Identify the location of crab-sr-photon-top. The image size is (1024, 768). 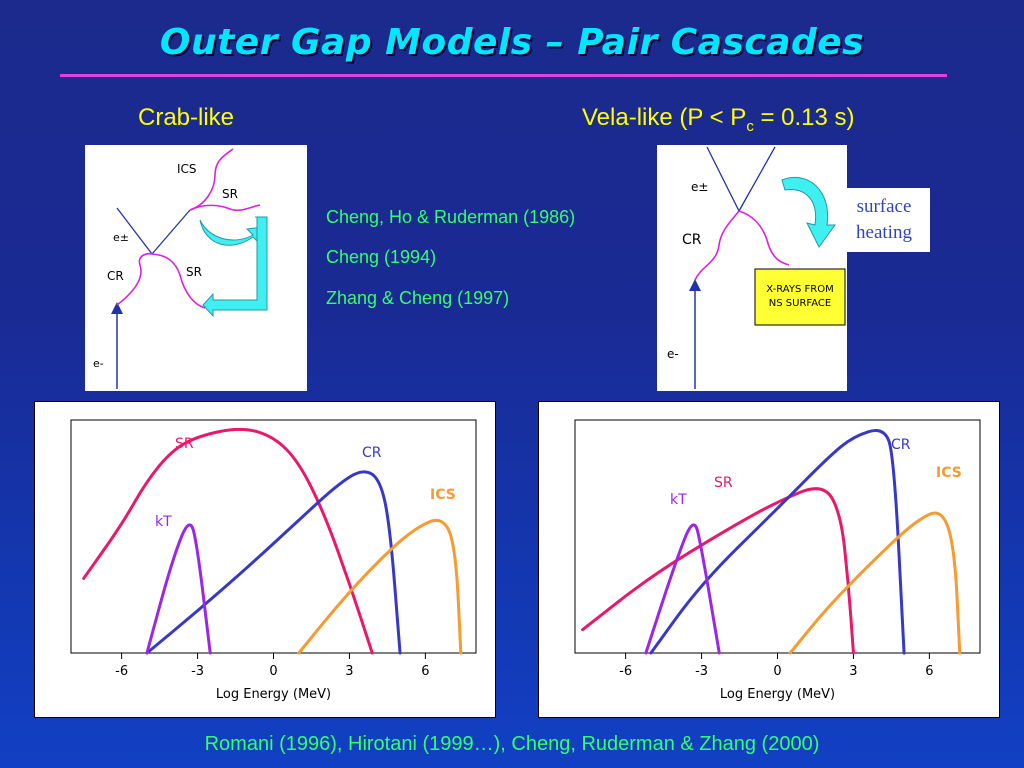
(225, 208).